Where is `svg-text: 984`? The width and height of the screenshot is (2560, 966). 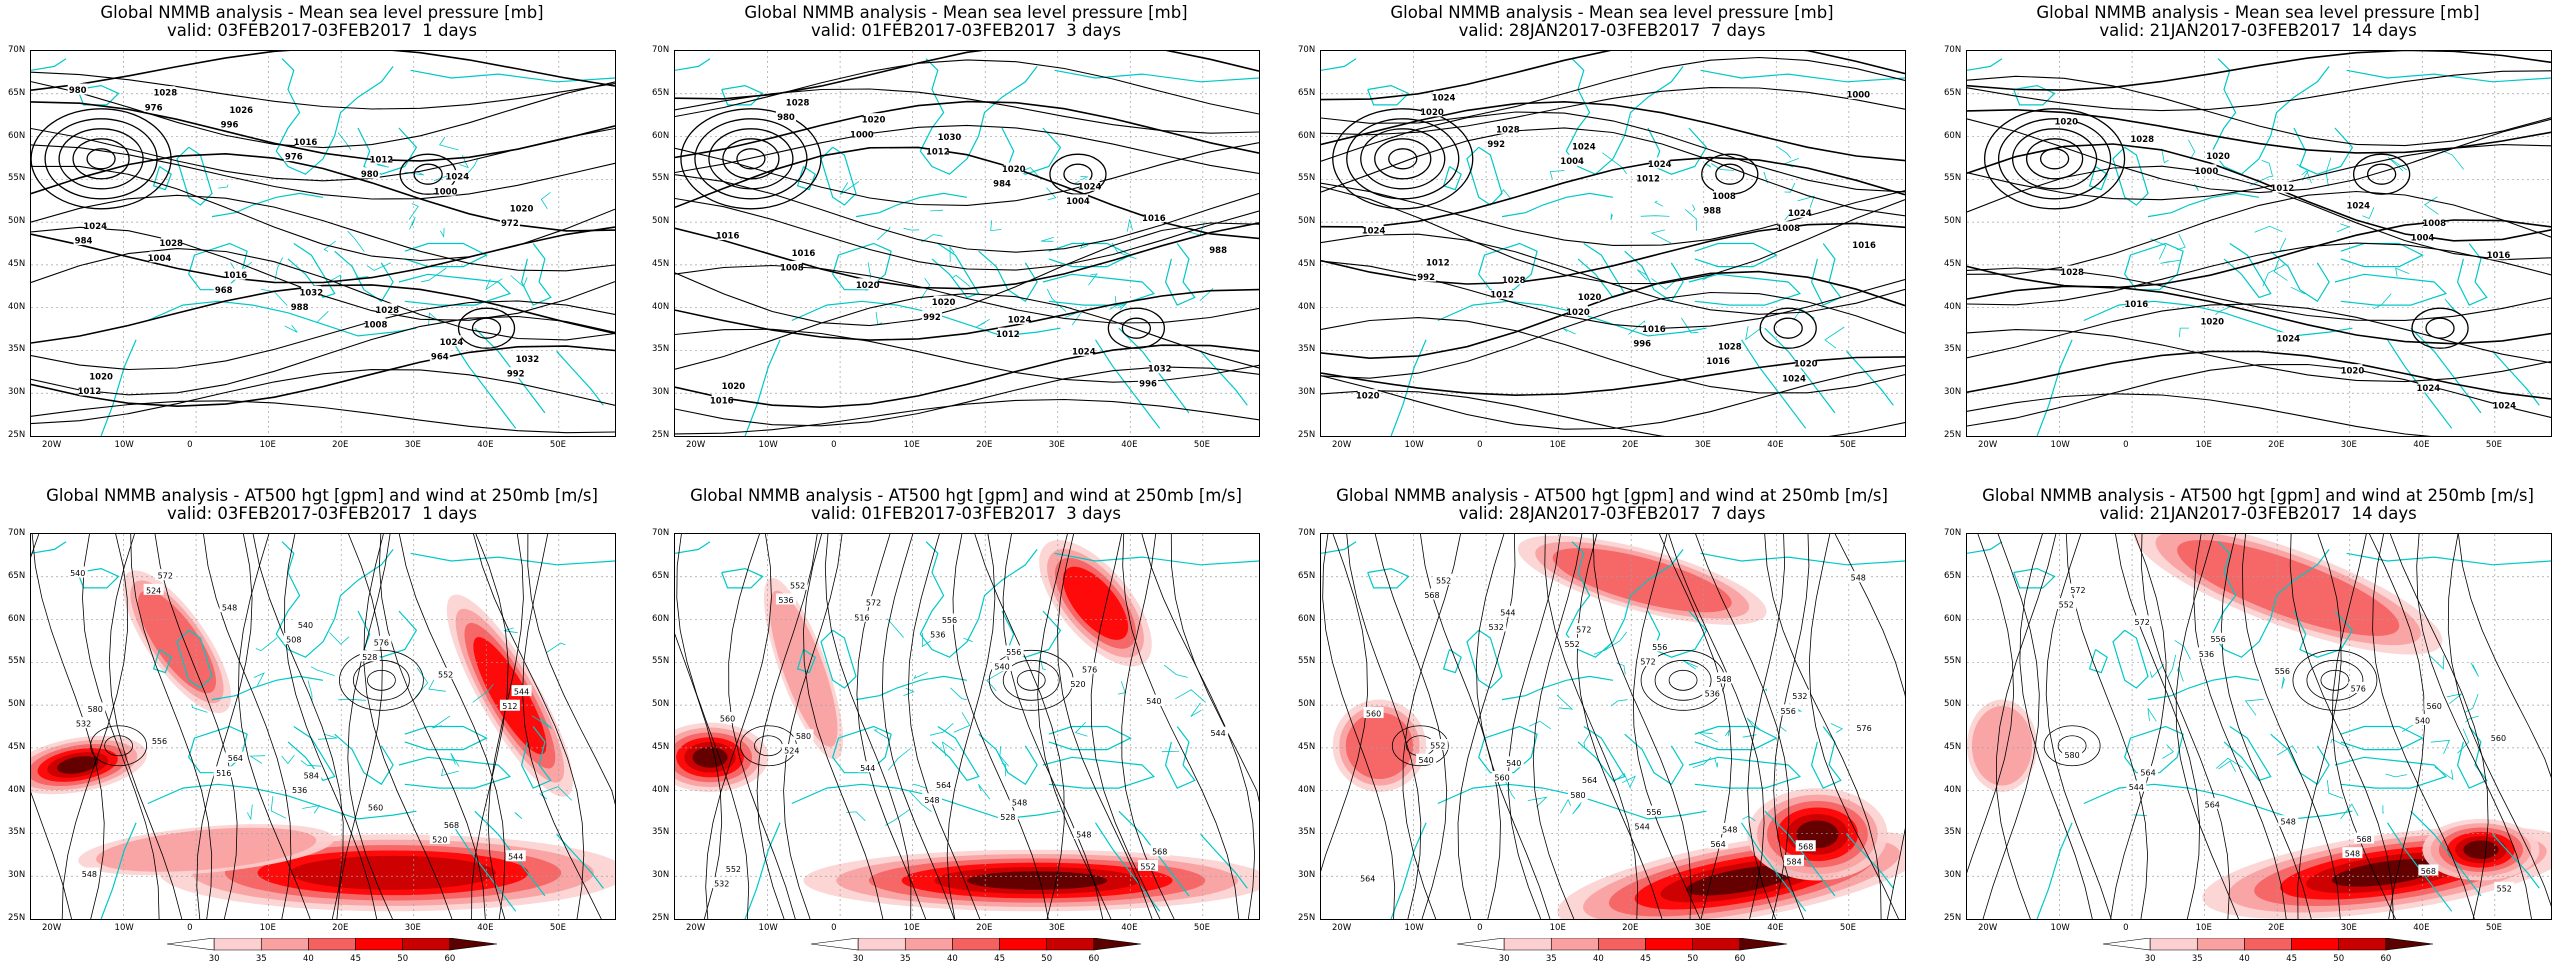
svg-text: 984 is located at coordinates (84, 242).